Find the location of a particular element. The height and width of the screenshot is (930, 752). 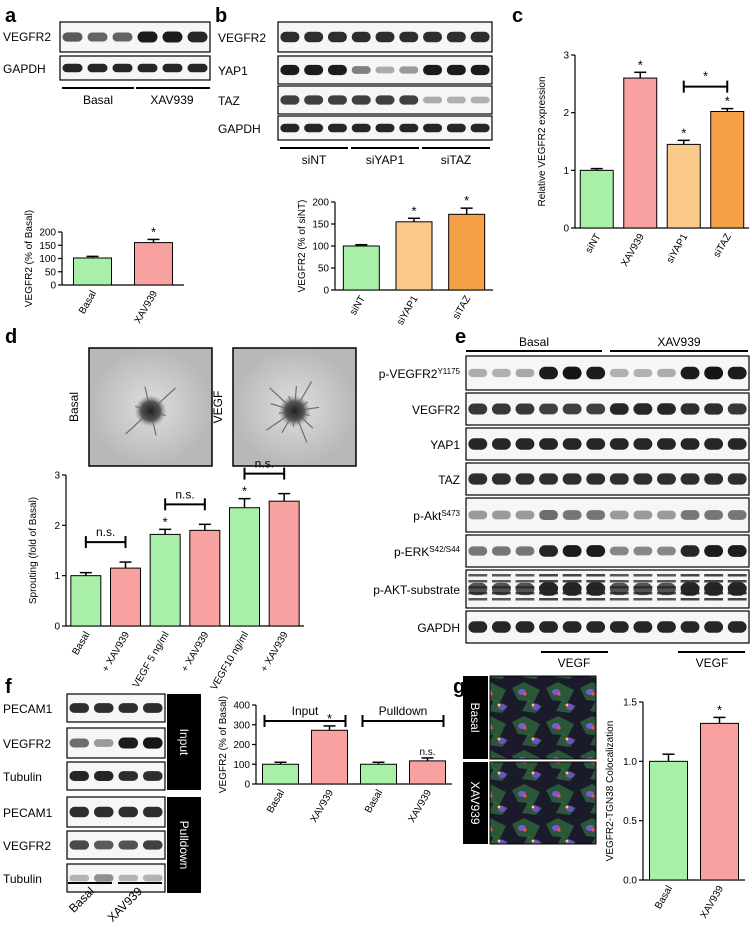

significance-b-2: * is located at coordinates (466, 200).